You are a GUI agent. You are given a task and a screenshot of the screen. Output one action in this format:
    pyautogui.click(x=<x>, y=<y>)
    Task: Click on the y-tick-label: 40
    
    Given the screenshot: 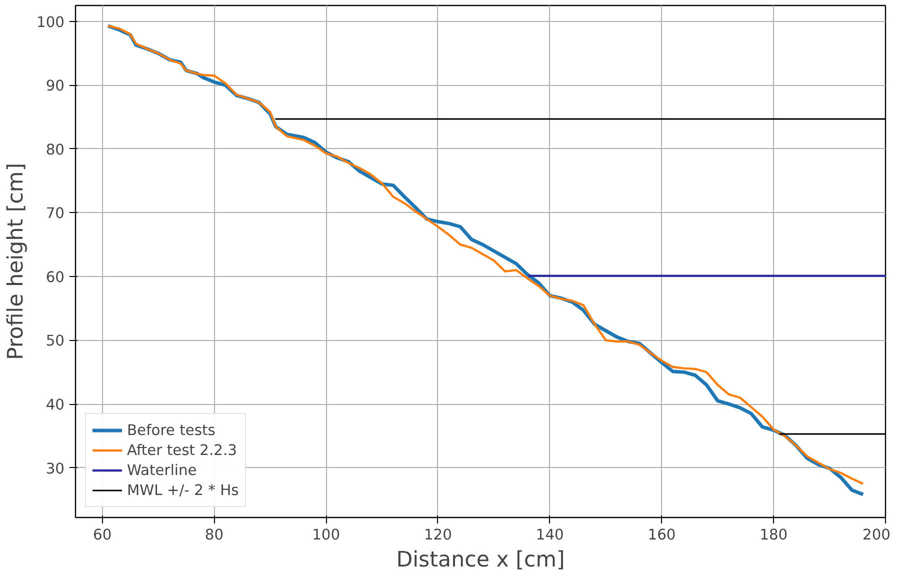 What is the action you would take?
    pyautogui.click(x=55, y=405)
    